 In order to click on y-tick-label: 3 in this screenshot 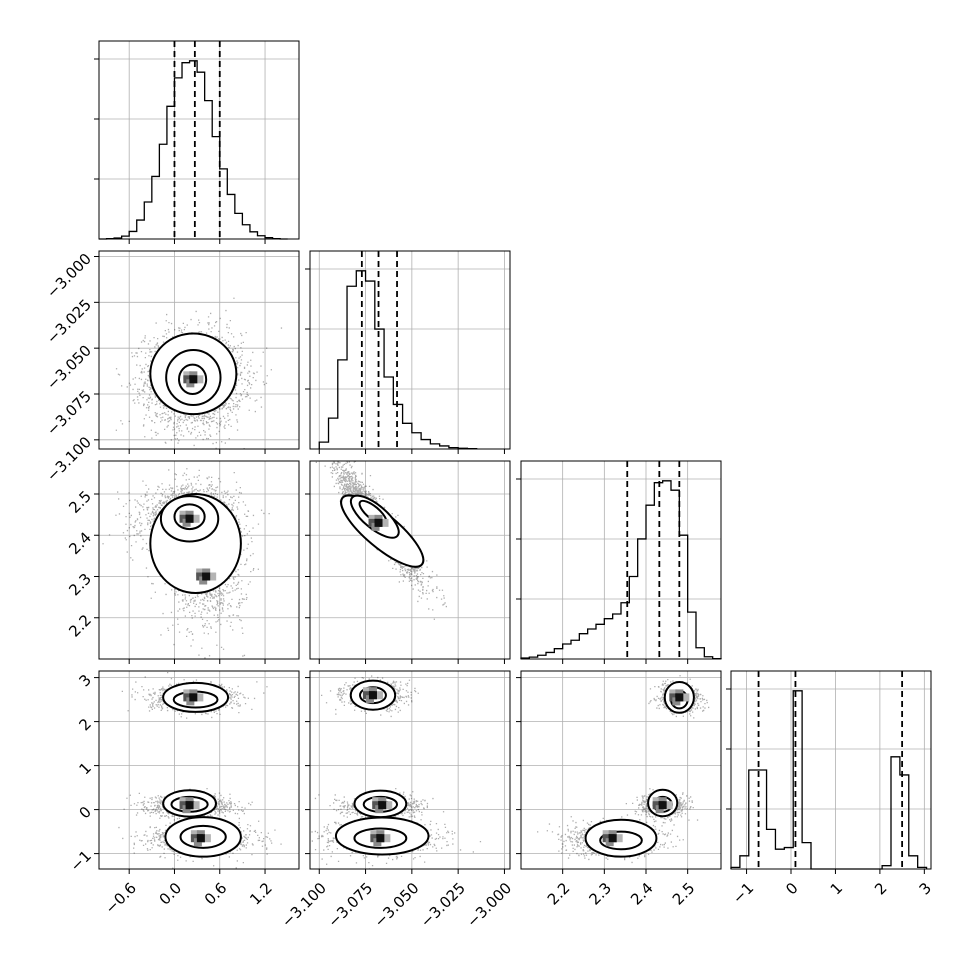, I will do `click(85, 680)`.